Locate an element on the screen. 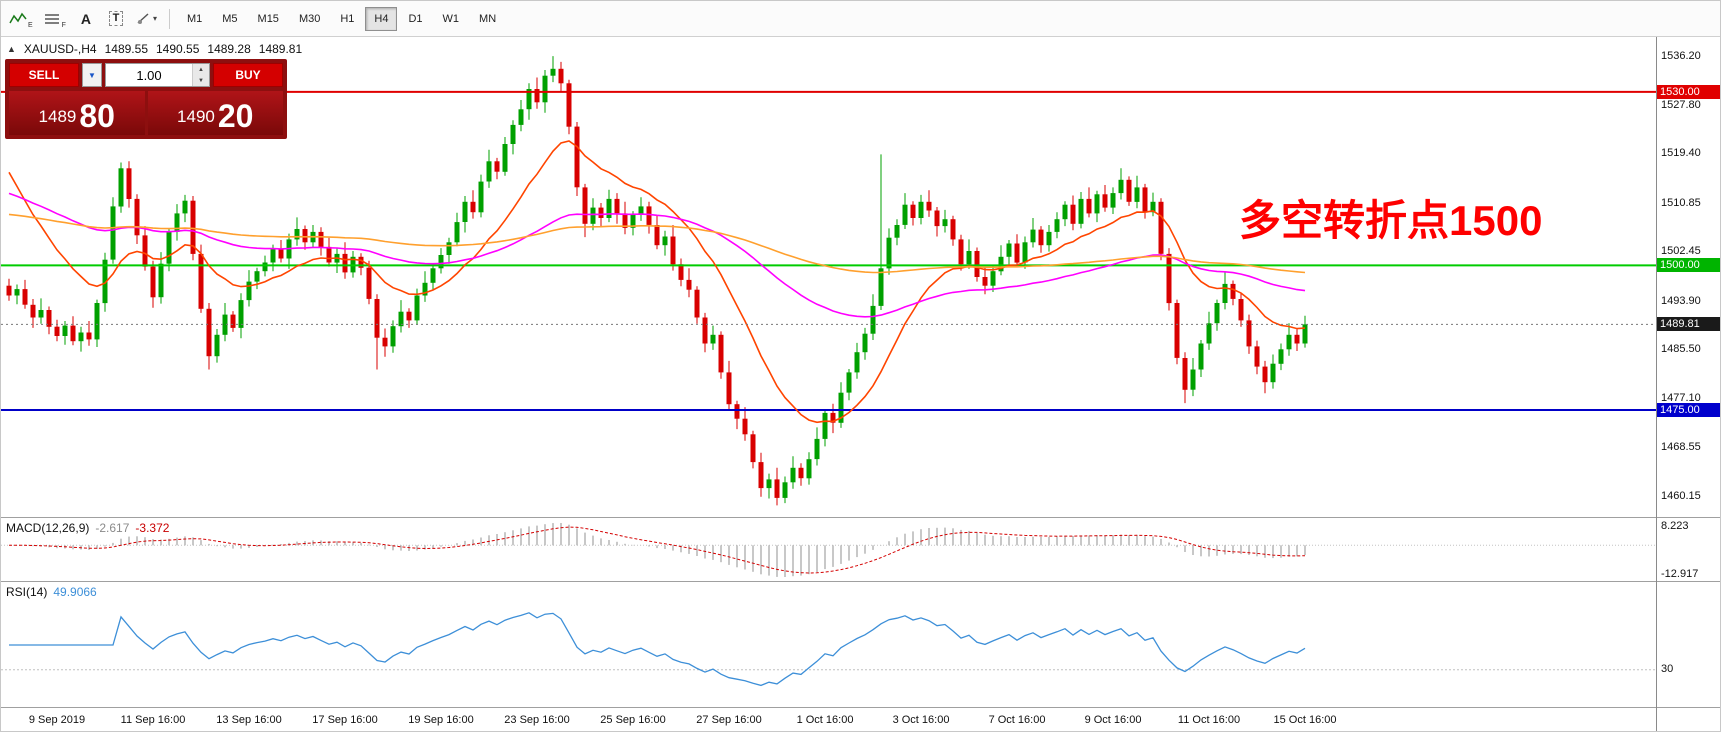 This screenshot has width=1721, height=732. time-axis-label: 1 Oct 16:00 is located at coordinates (825, 720).